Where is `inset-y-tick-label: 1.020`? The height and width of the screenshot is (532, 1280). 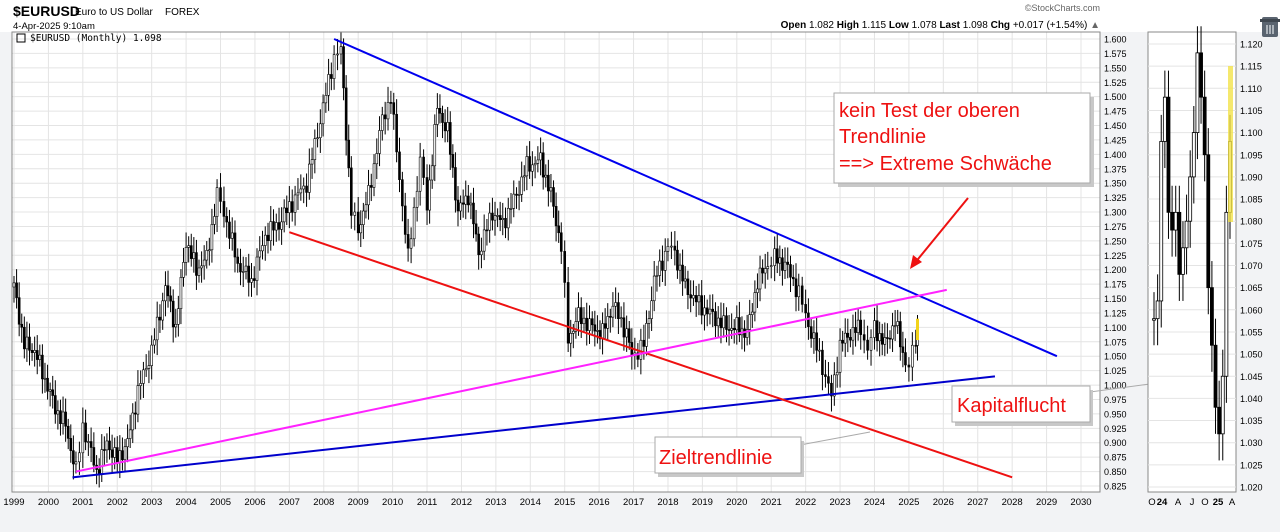 inset-y-tick-label: 1.020 is located at coordinates (1251, 488).